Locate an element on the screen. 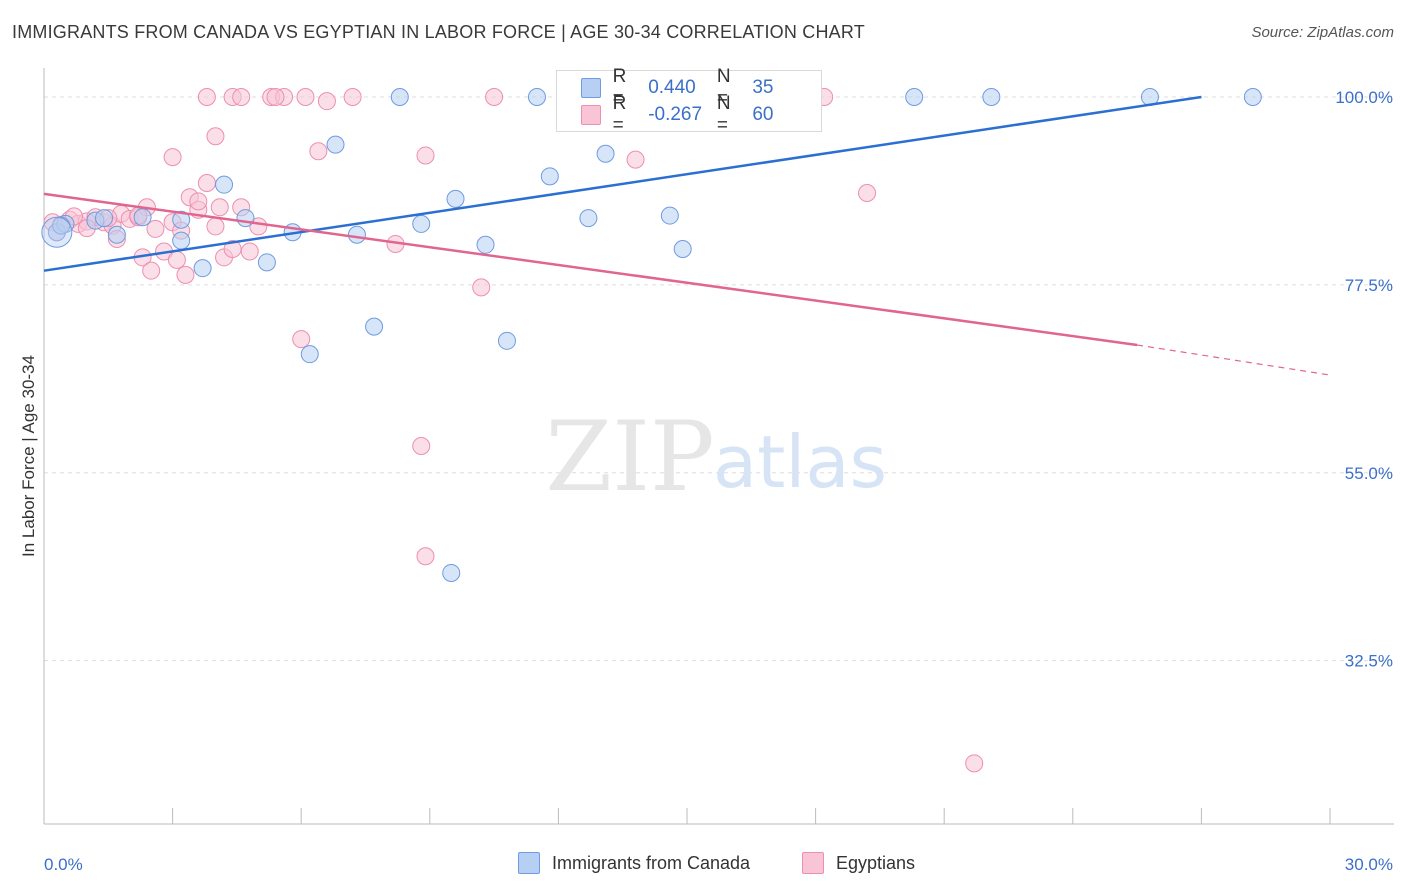 The image size is (1406, 892). source-note: Source: ZipAtlas.com is located at coordinates (1322, 32).